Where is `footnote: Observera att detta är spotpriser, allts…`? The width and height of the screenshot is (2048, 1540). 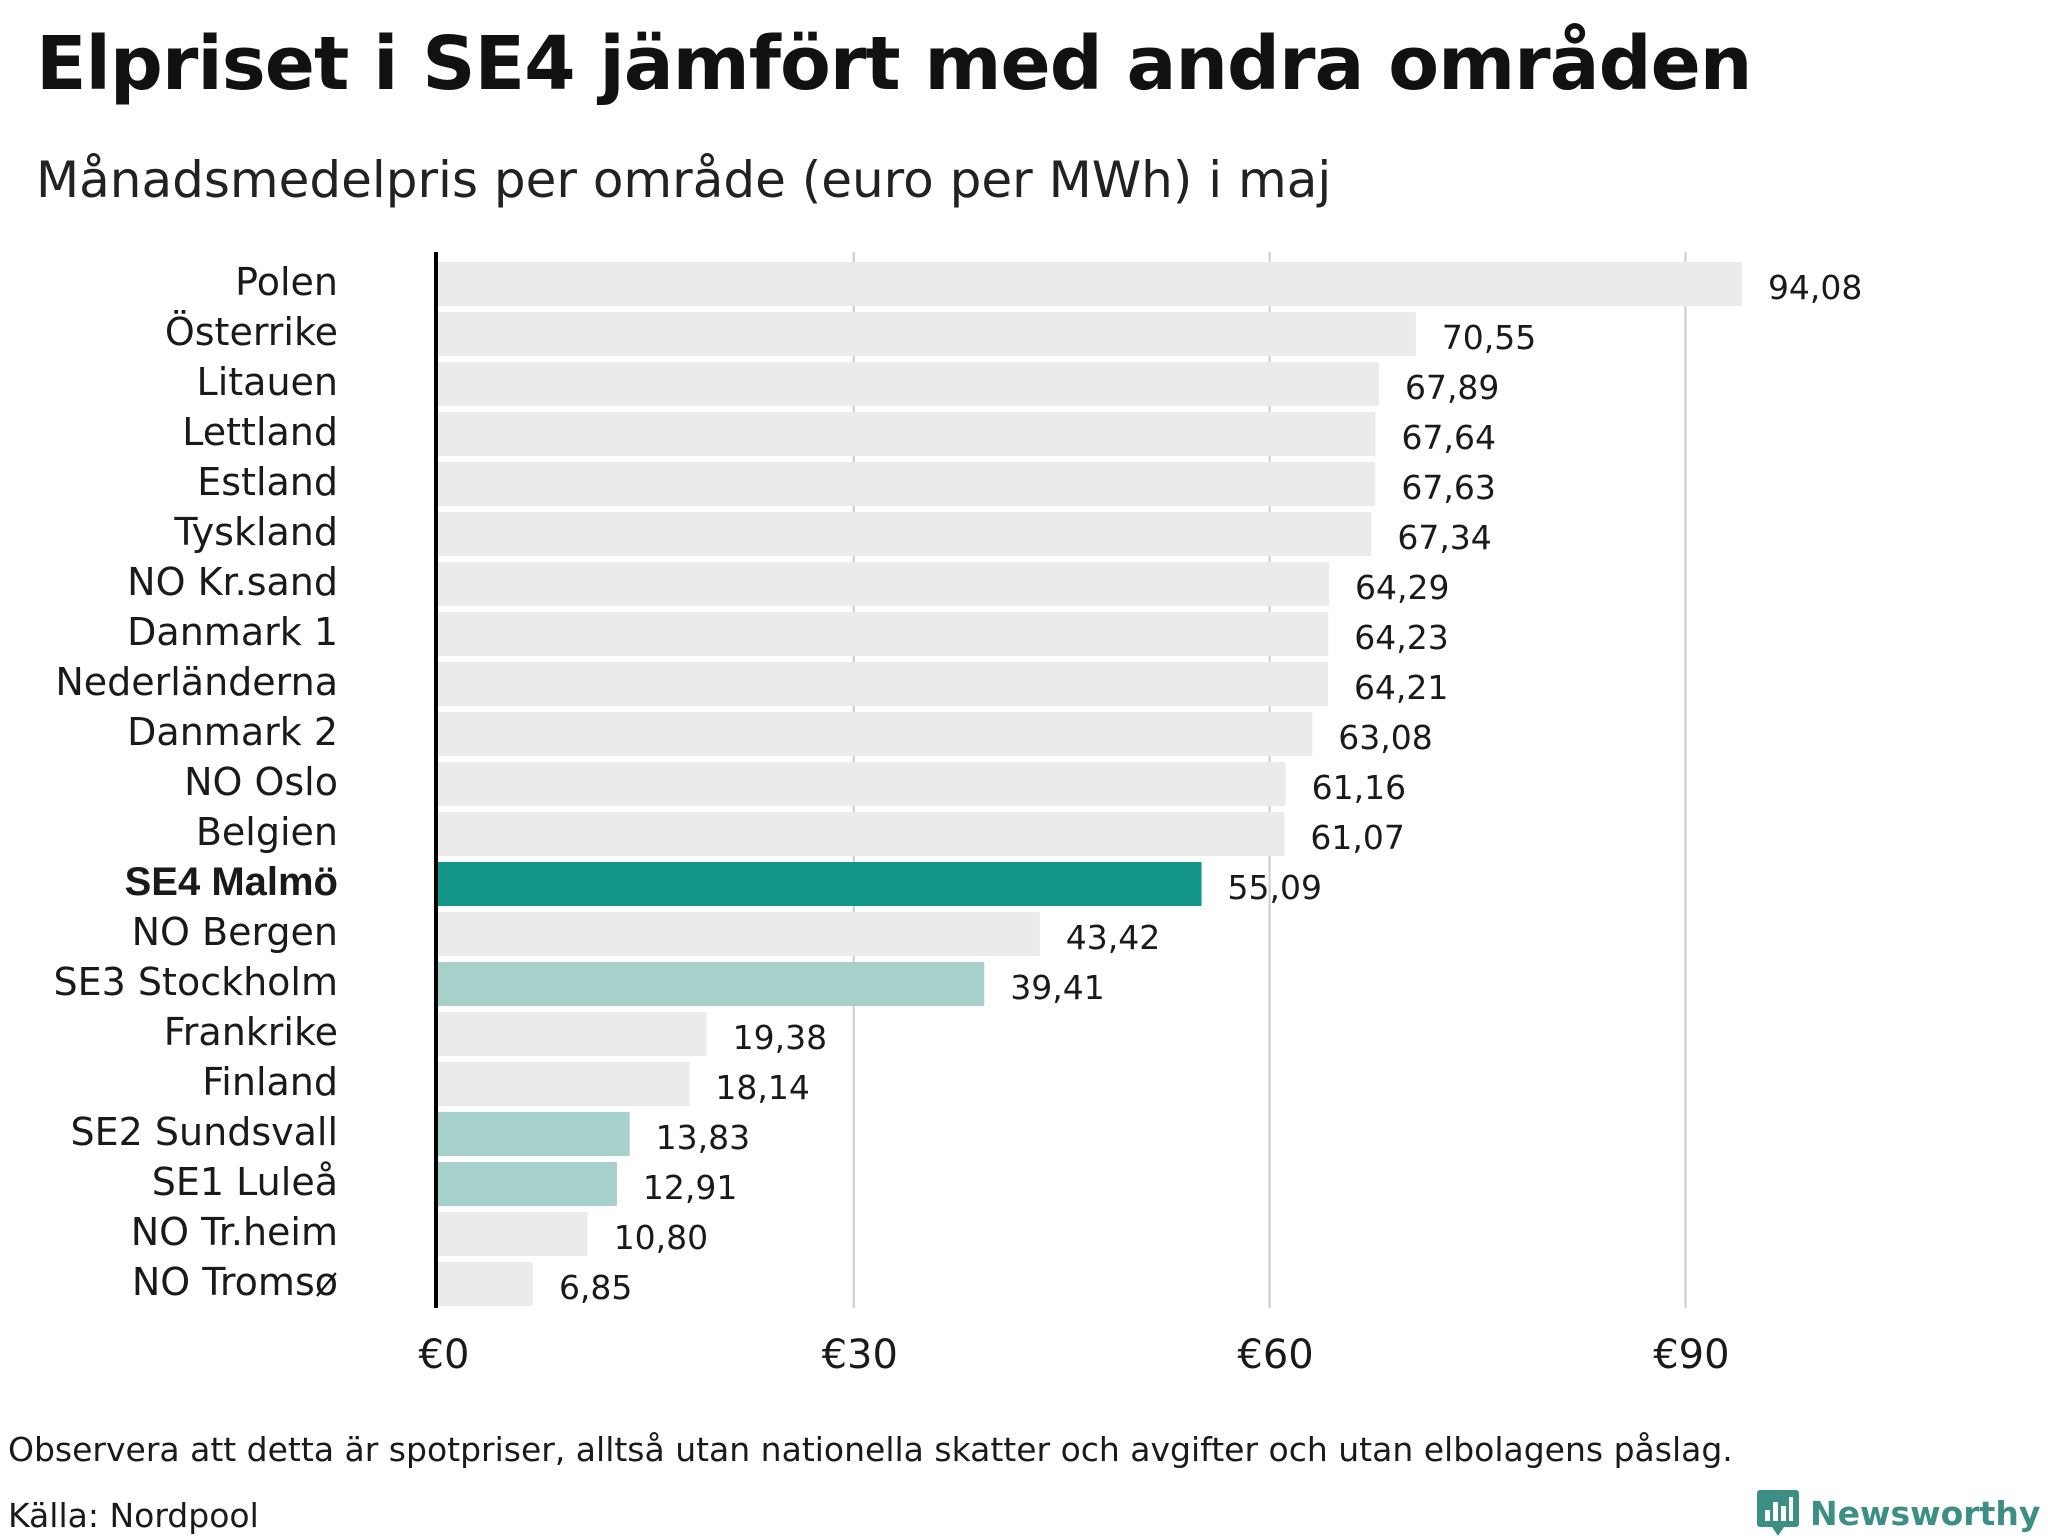
footnote: Observera att detta är spotpriser, allts… is located at coordinates (870, 1449).